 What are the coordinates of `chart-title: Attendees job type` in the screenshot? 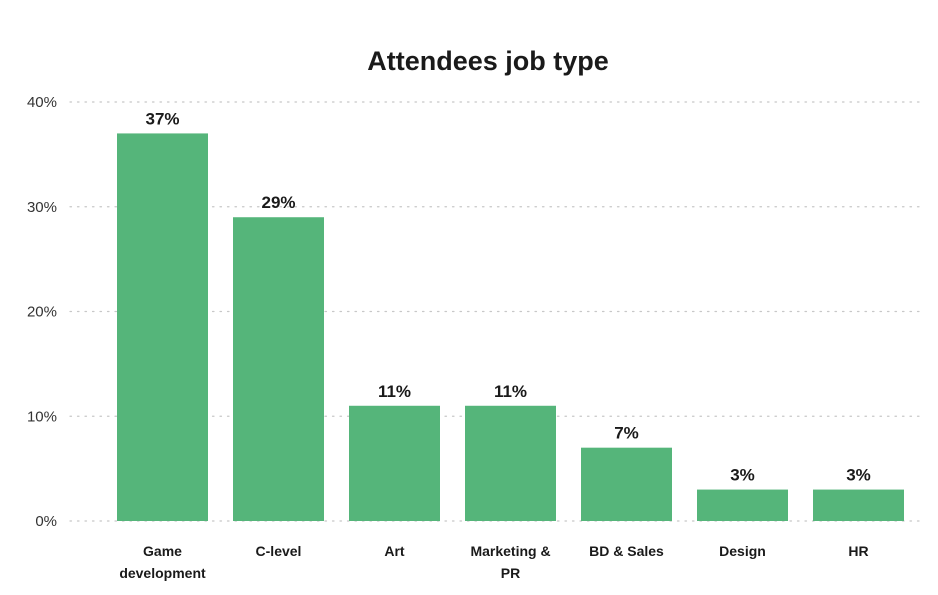 It's located at (488, 61).